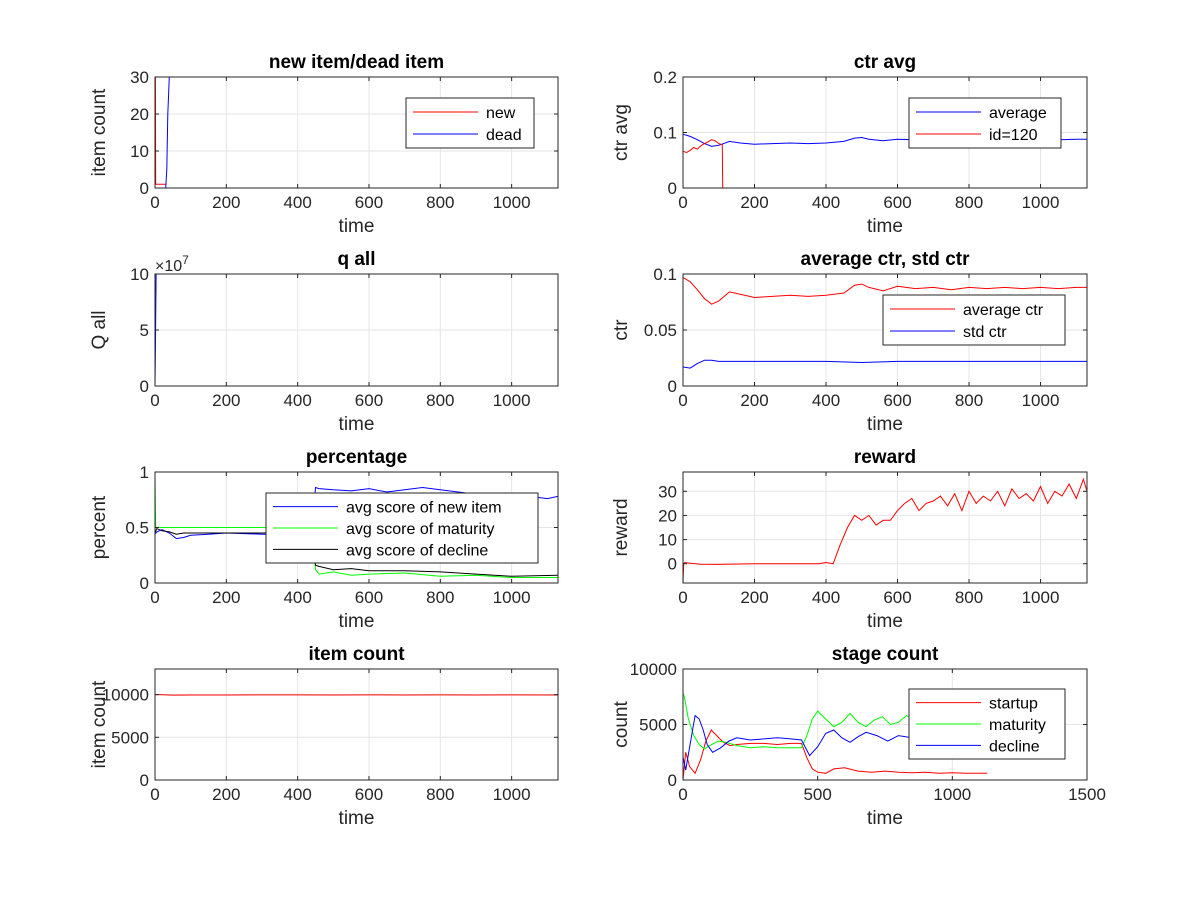 Image resolution: width=1200 pixels, height=900 pixels. I want to click on y-axis-label: reward, so click(621, 527).